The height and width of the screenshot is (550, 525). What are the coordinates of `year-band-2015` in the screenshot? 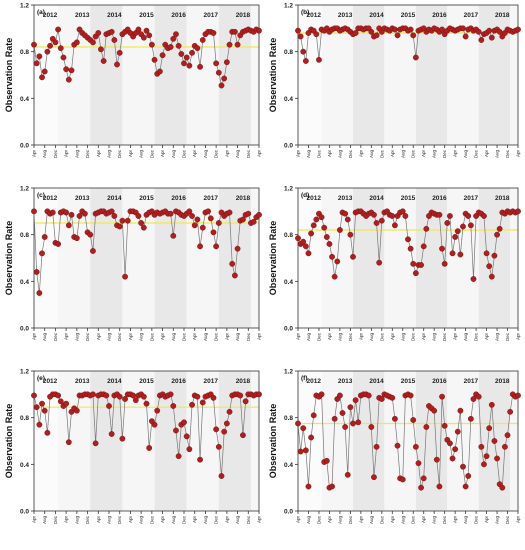 It's located at (170, 75).